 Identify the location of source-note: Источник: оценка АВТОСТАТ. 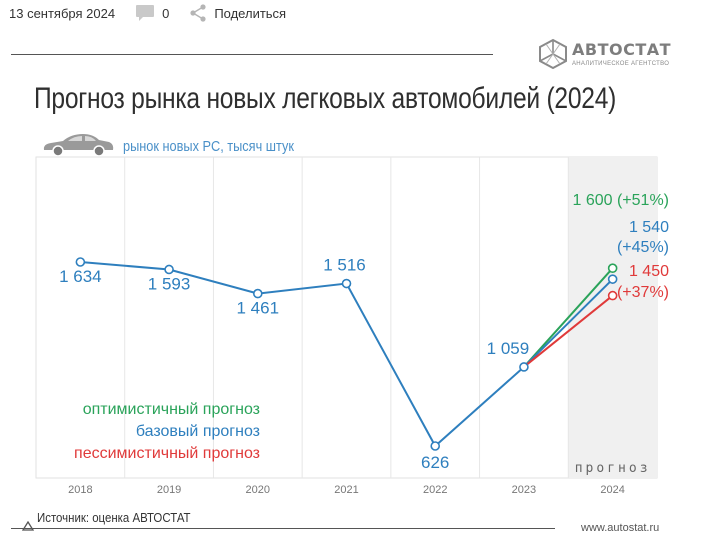
(114, 517).